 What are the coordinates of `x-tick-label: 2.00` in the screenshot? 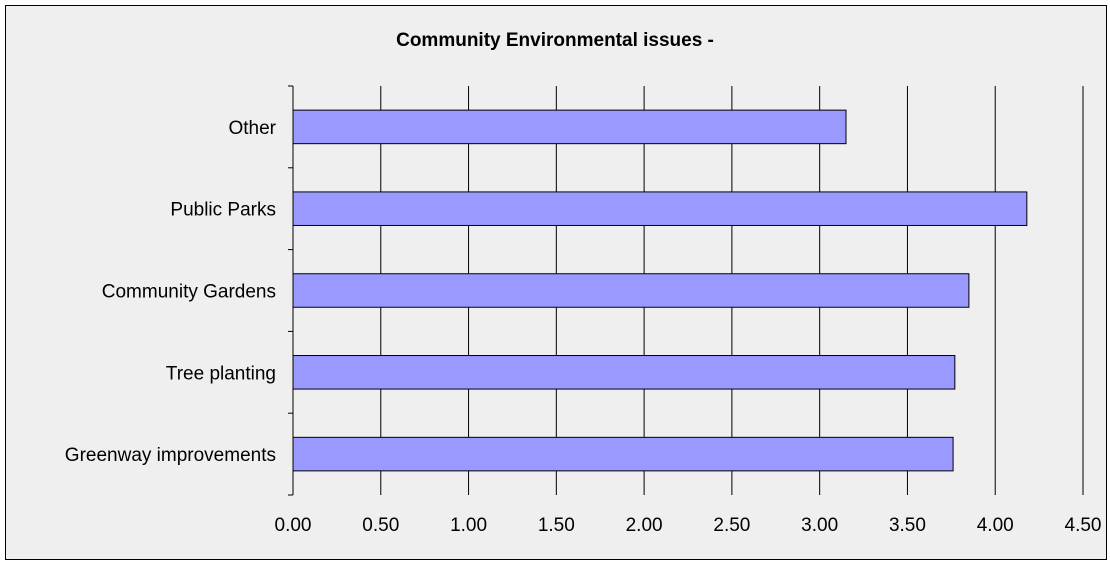 It's located at (644, 525).